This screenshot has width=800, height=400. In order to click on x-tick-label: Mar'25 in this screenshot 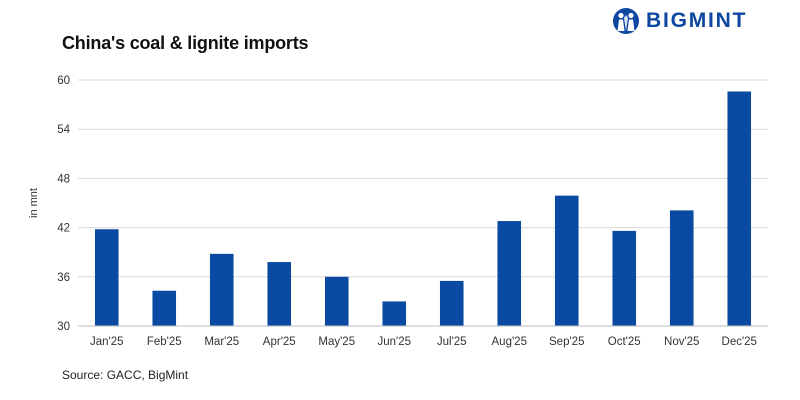, I will do `click(221, 342)`.